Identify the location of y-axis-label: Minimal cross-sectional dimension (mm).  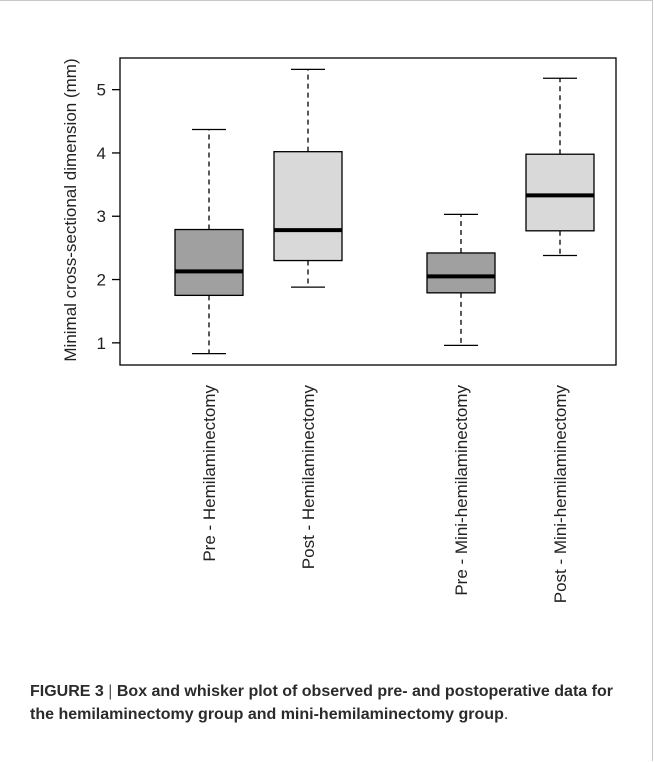
(70, 209).